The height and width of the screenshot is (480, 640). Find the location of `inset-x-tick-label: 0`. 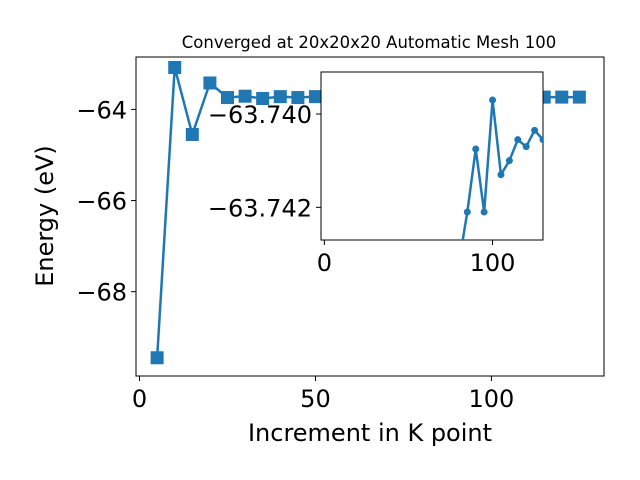

inset-x-tick-label: 0 is located at coordinates (324, 263).